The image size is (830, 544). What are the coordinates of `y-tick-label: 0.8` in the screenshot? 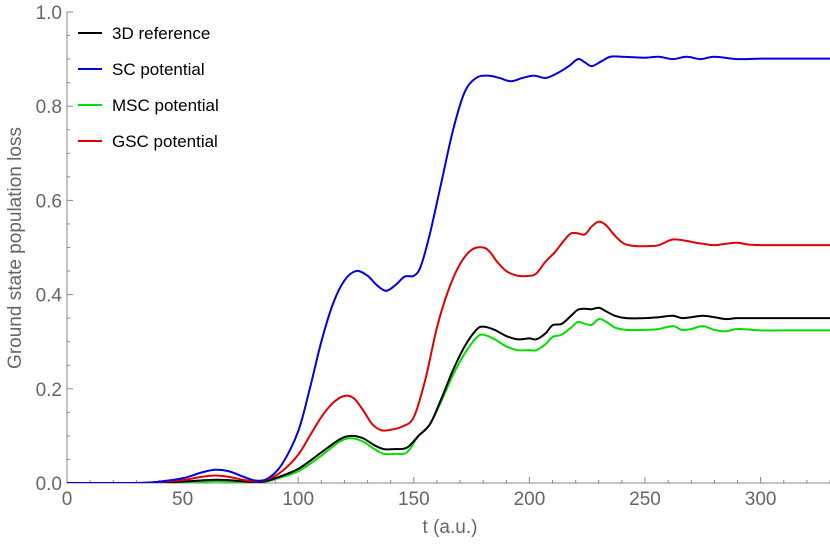 It's located at (49, 107).